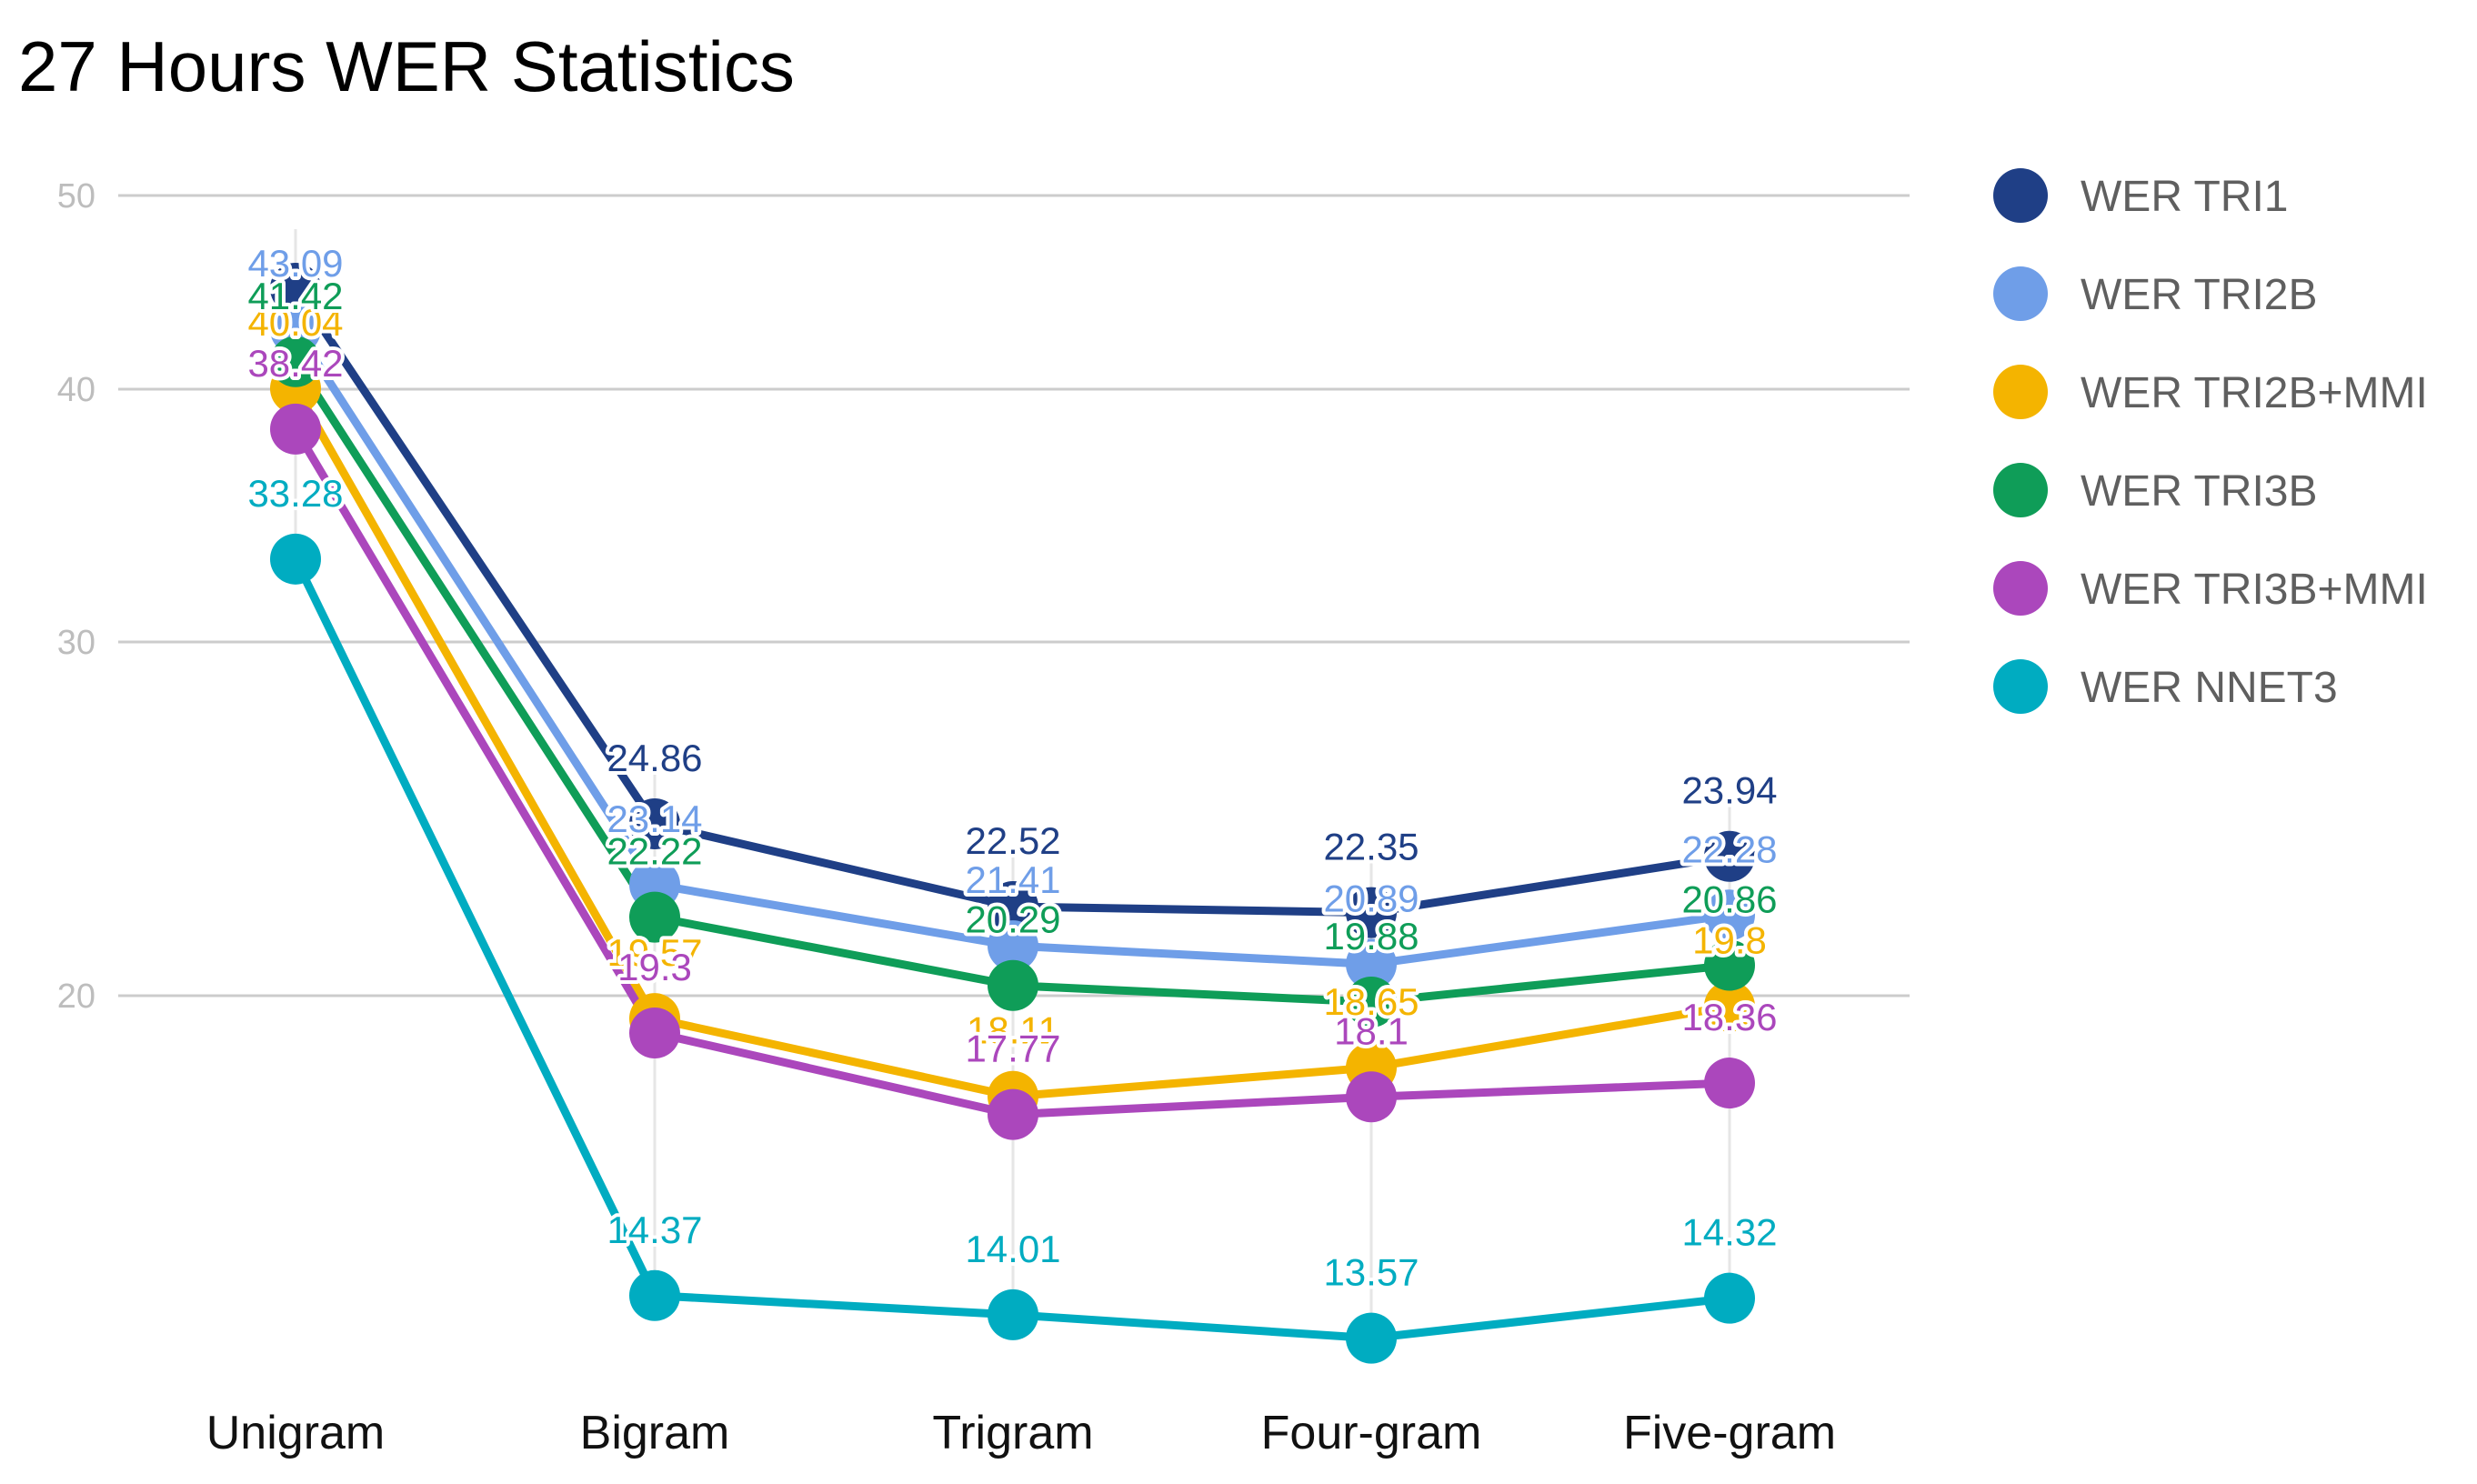 This screenshot has height=1484, width=2477. What do you see at coordinates (2020, 588) in the screenshot?
I see `legend-marker-wer-tri3b-mmi` at bounding box center [2020, 588].